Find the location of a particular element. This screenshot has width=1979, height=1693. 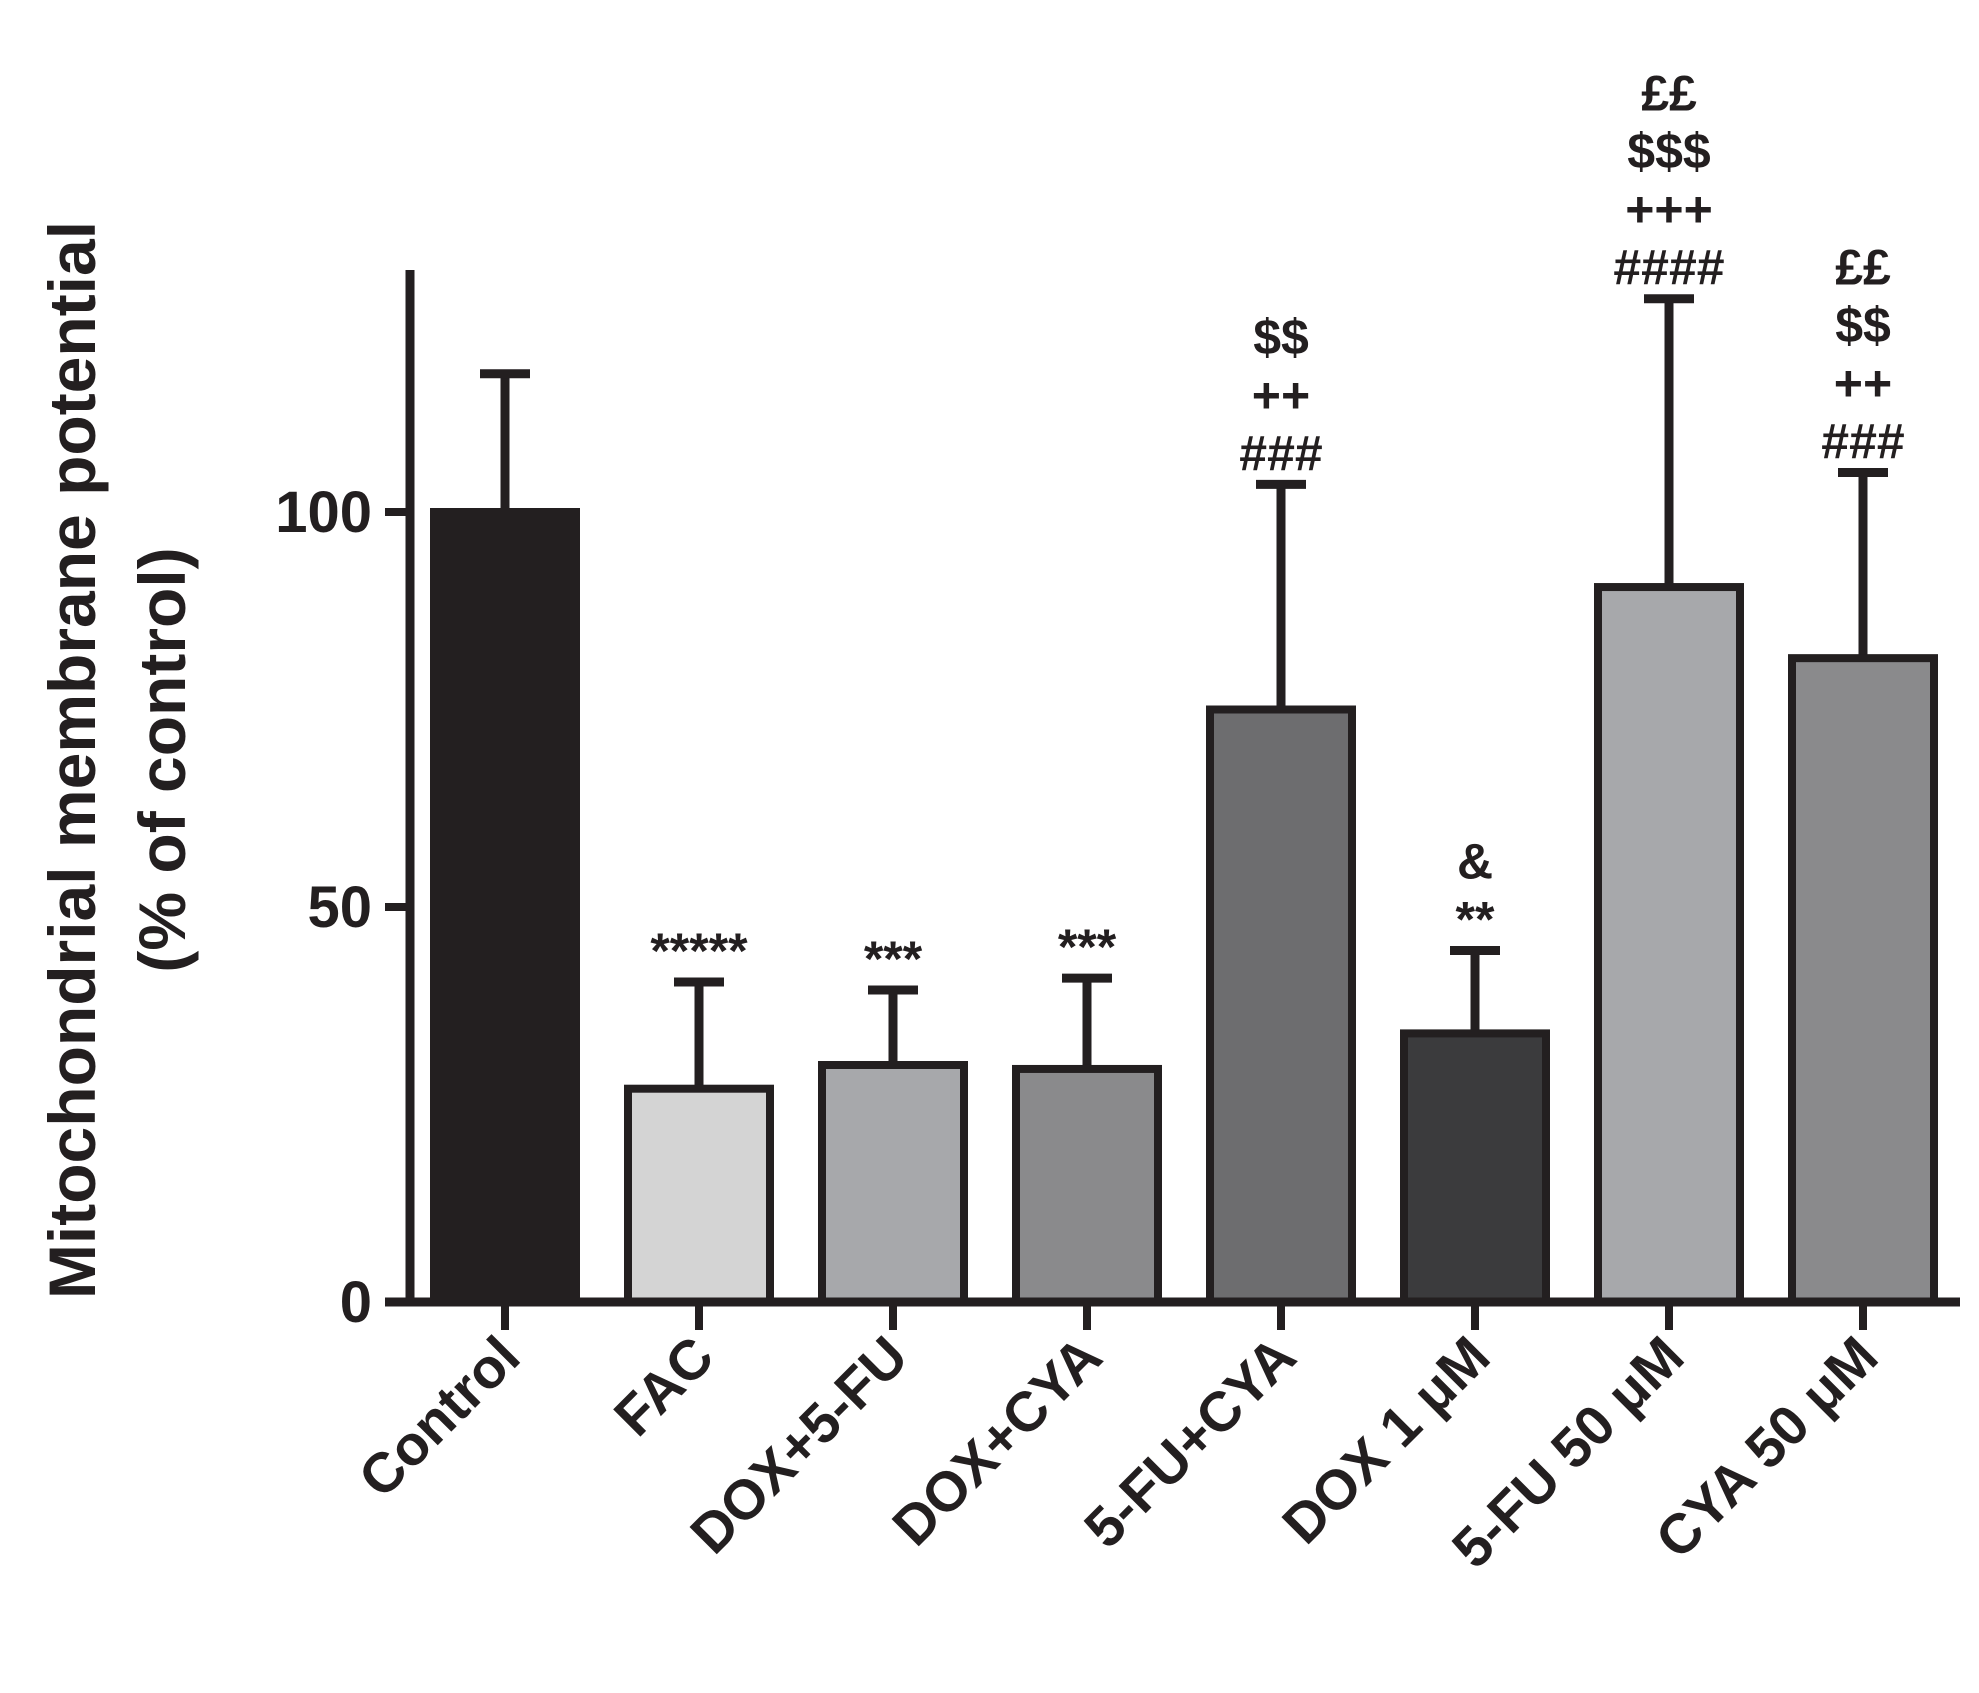

significance-marker: ** is located at coordinates (1475, 919).